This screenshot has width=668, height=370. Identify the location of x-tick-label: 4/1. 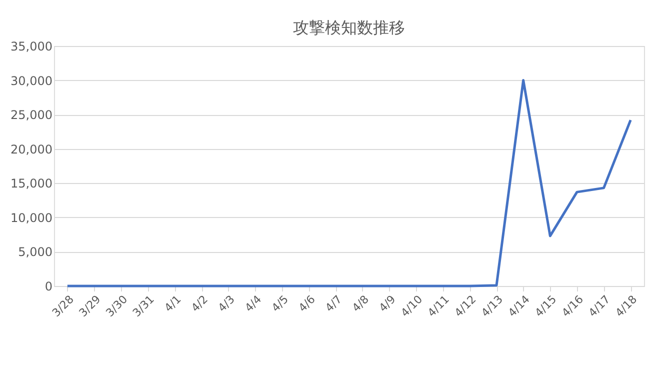
(173, 303).